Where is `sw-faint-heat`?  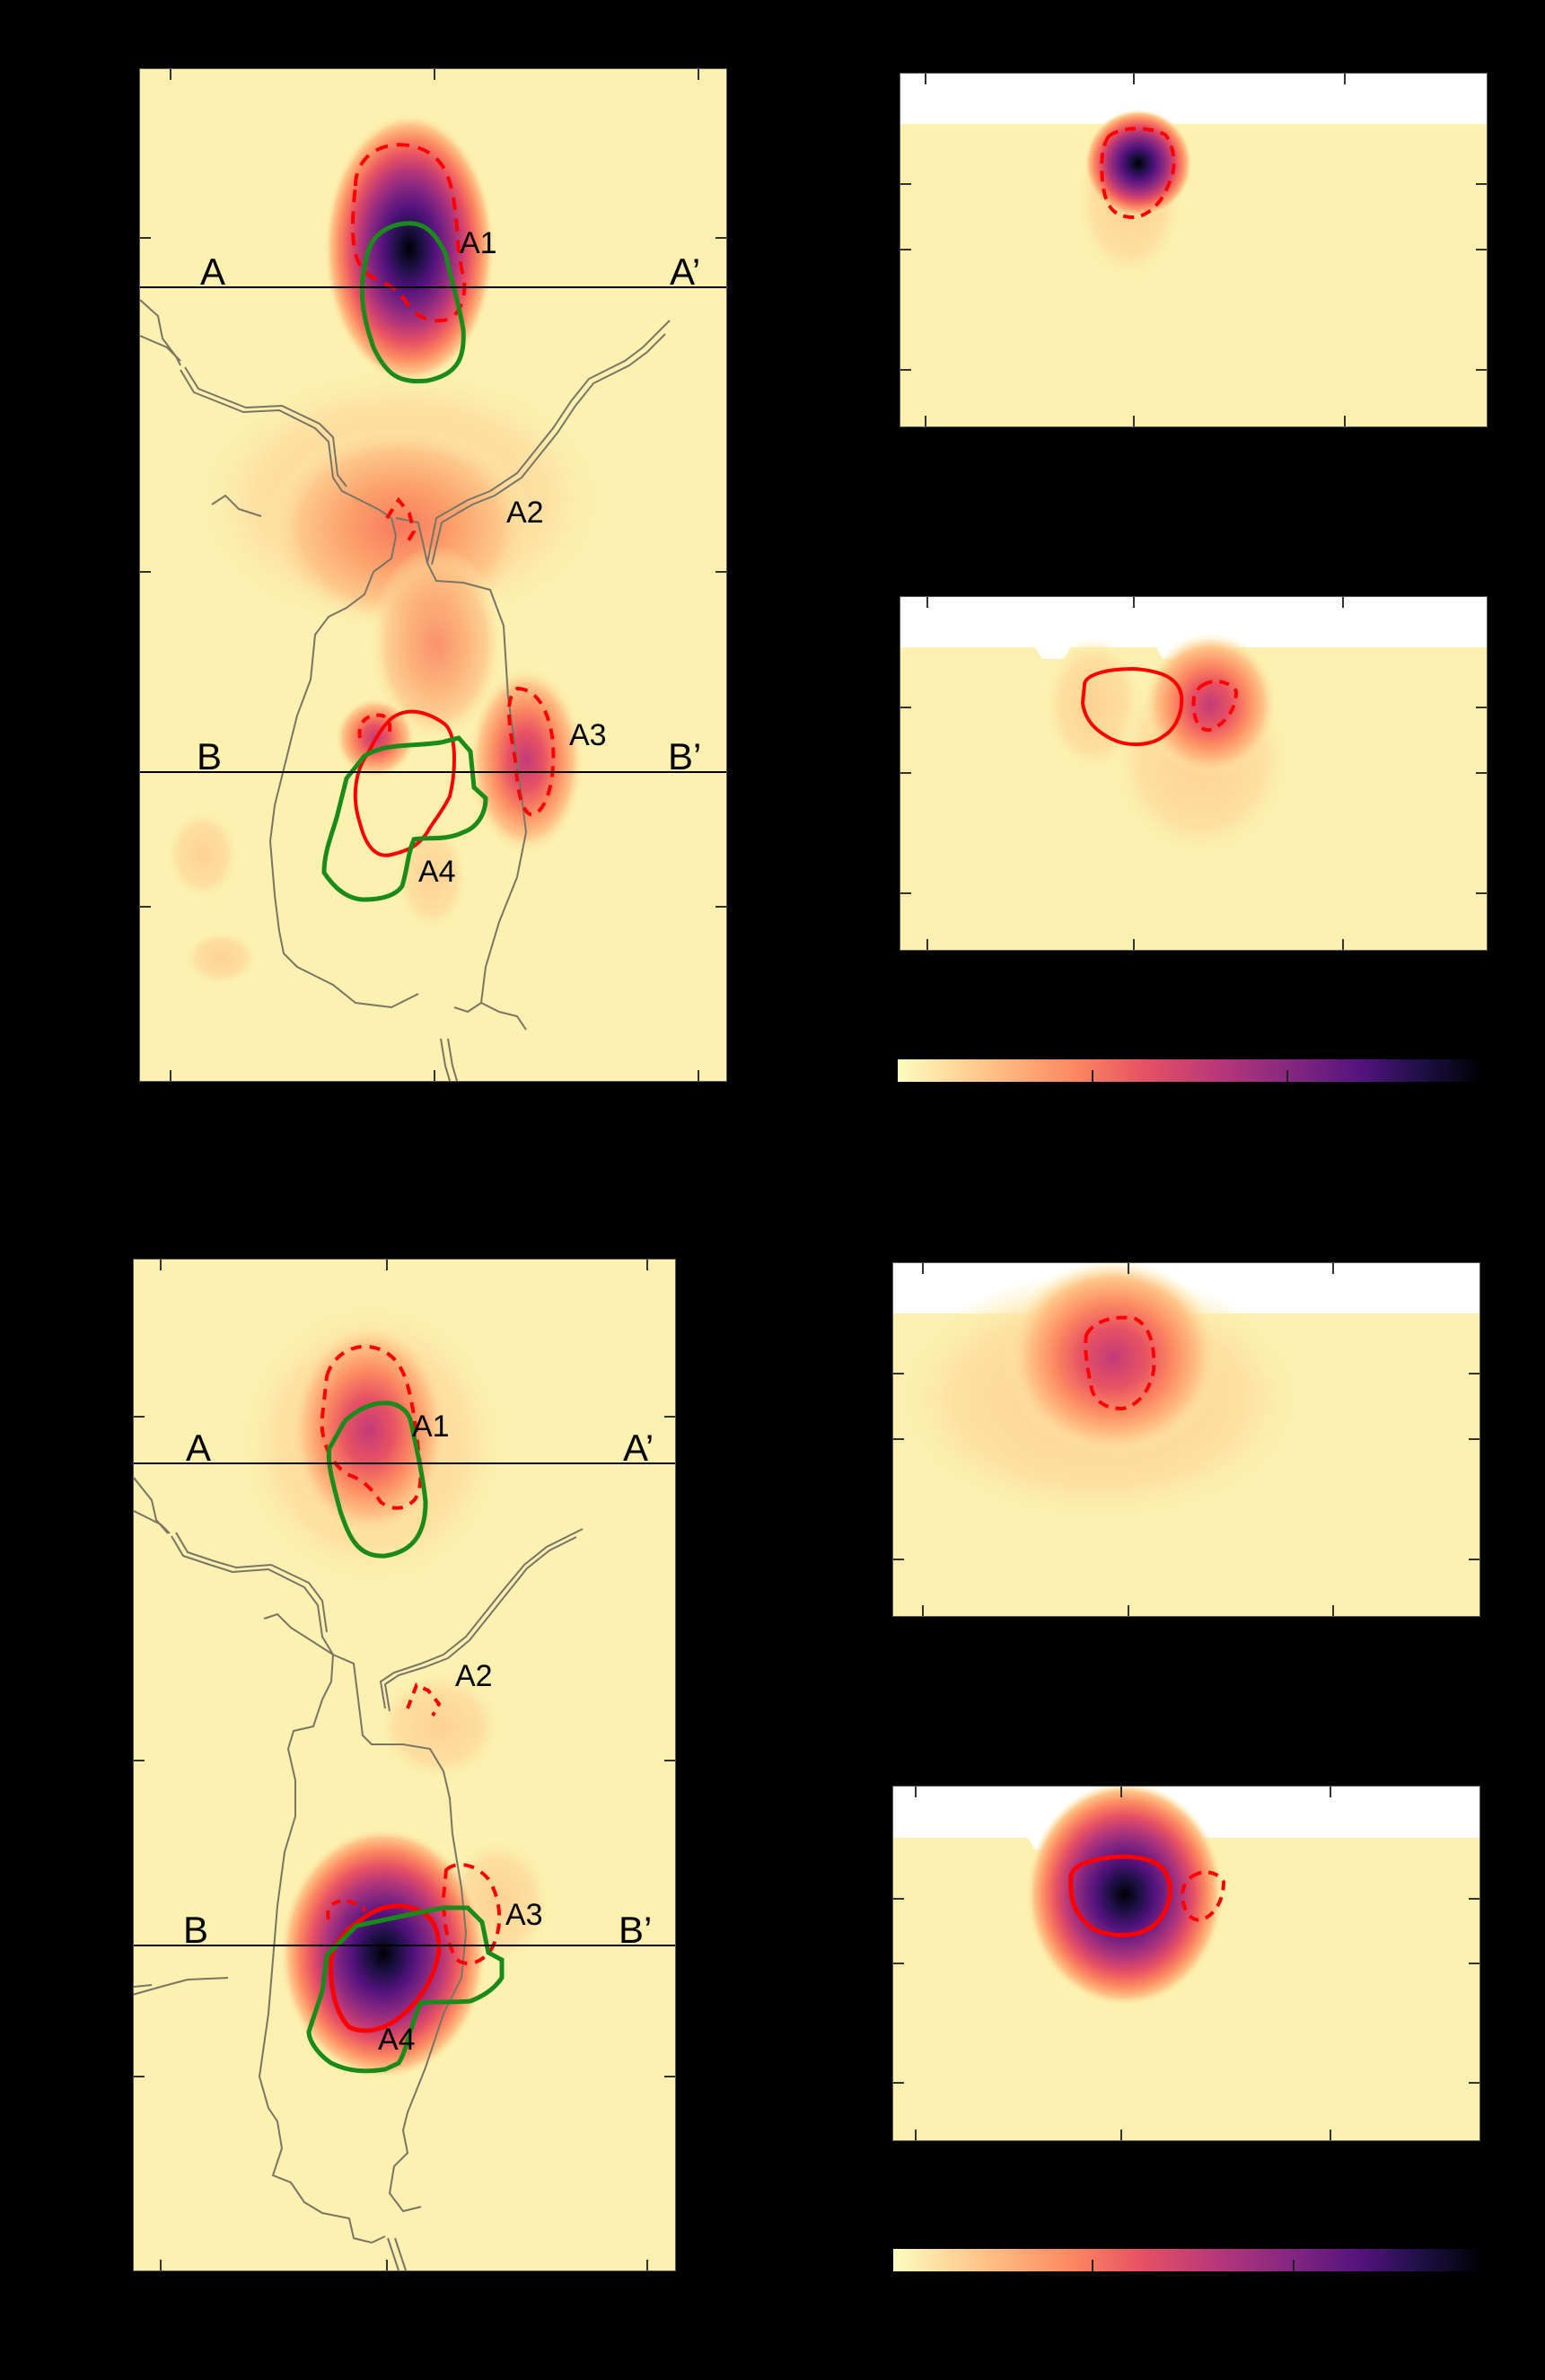
sw-faint-heat is located at coordinates (203, 855).